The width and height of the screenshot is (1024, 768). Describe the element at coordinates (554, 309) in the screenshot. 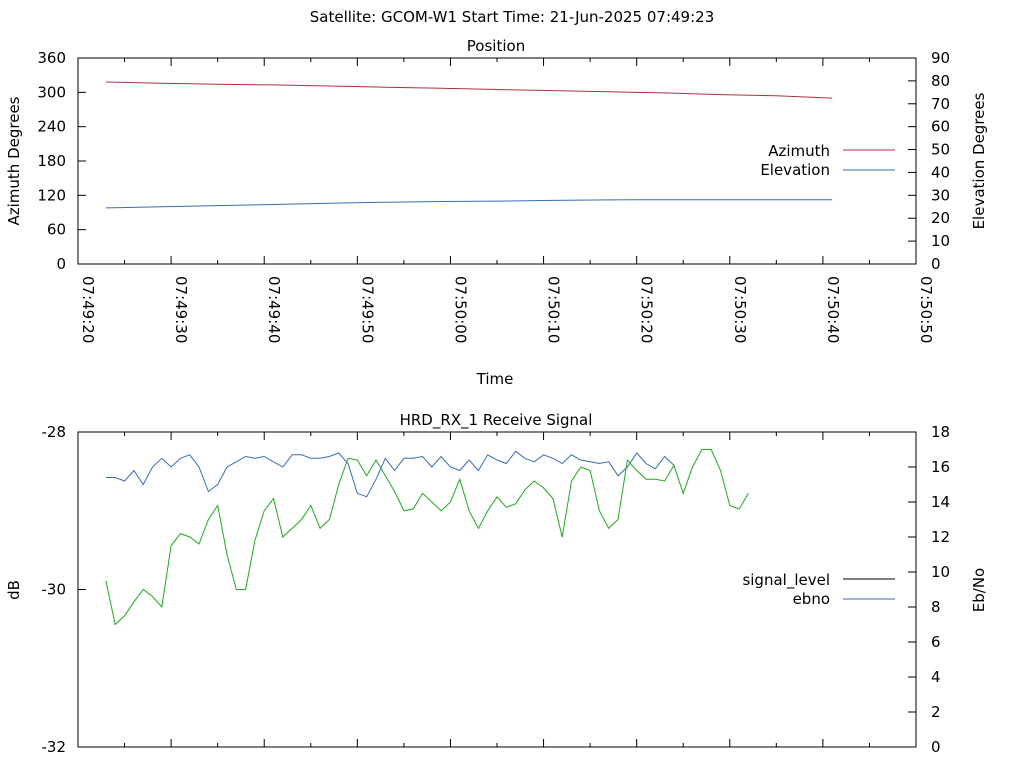

I see `position-xtick-label: 07:50:10` at that location.